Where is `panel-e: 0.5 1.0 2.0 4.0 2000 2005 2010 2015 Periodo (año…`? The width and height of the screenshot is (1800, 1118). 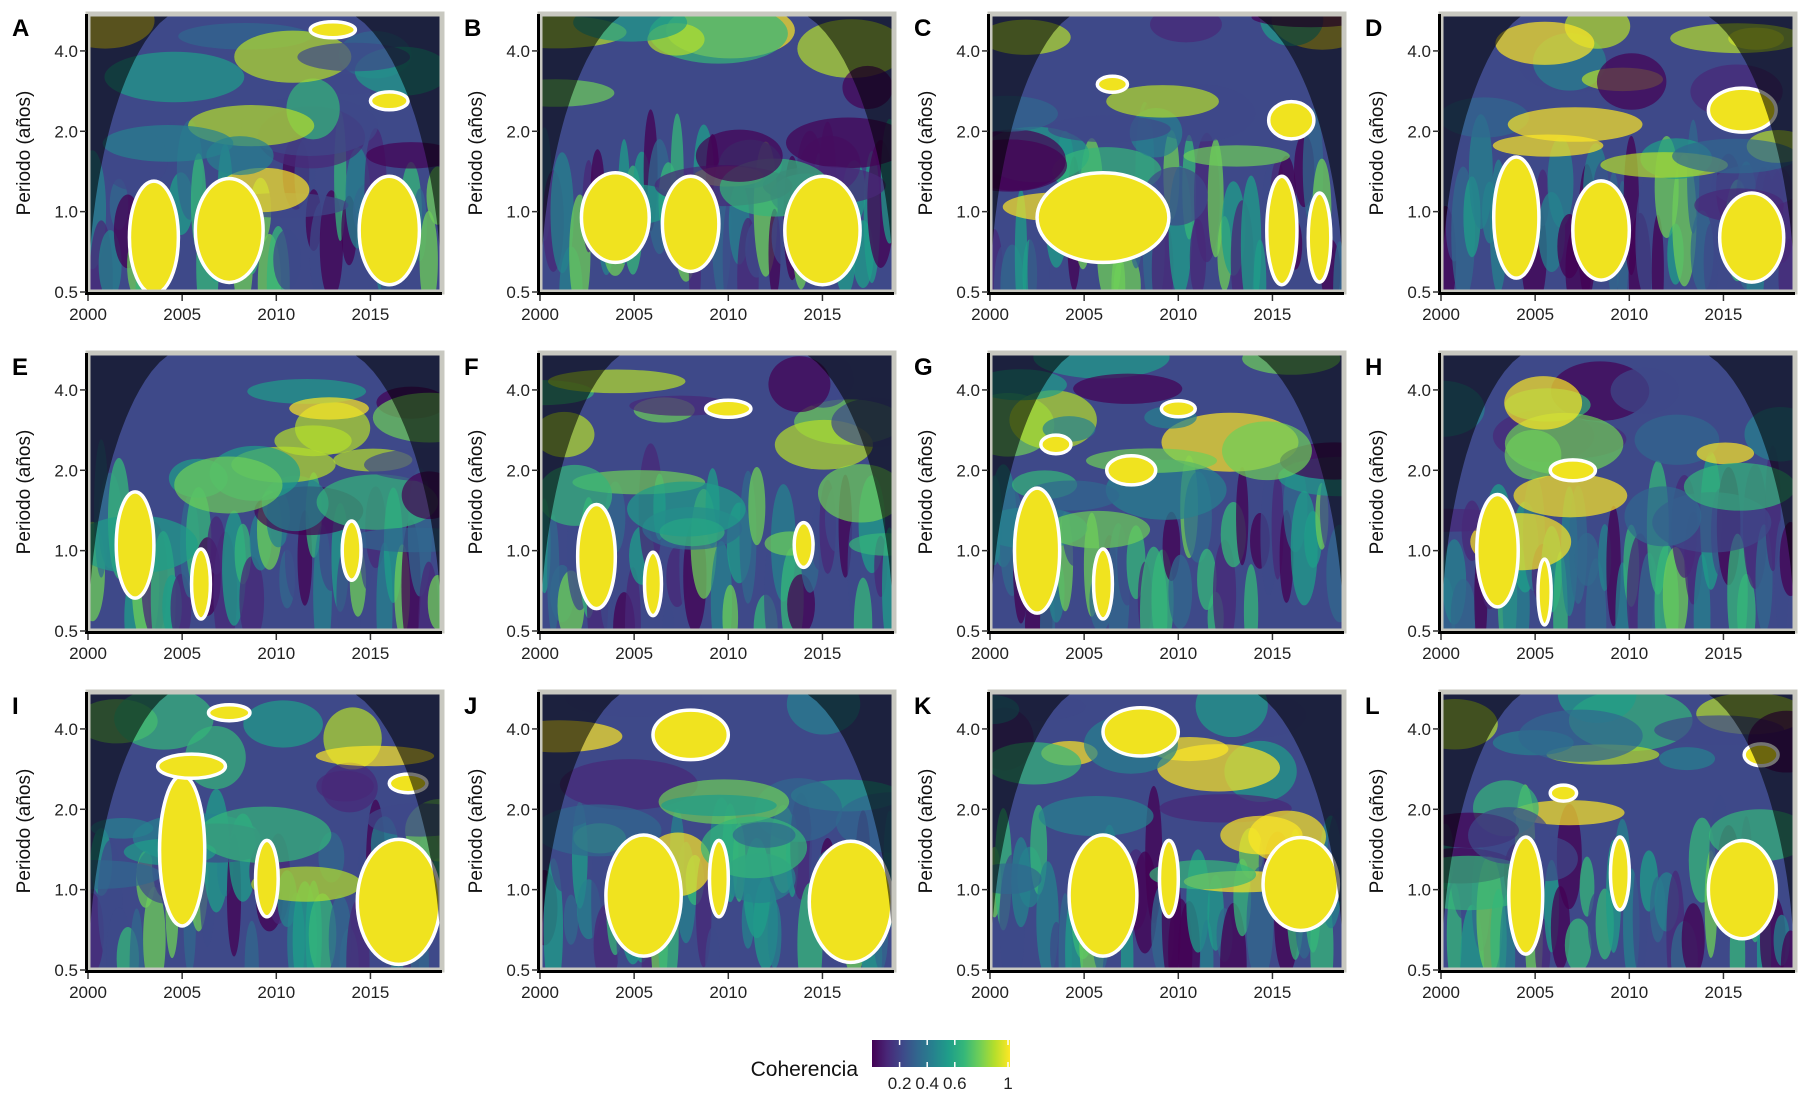 panel-e: 0.5 1.0 2.0 4.0 2000 2005 2010 2015 Periodo (año… is located at coordinates (228, 506).